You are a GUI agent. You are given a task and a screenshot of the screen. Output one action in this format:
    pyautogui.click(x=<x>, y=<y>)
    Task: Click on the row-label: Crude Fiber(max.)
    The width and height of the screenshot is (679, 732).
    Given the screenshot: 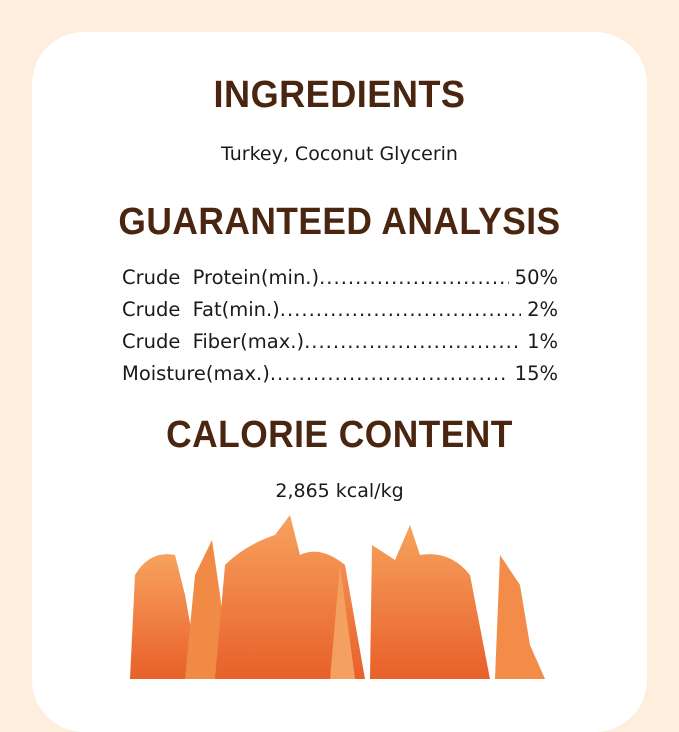 What is the action you would take?
    pyautogui.click(x=213, y=341)
    